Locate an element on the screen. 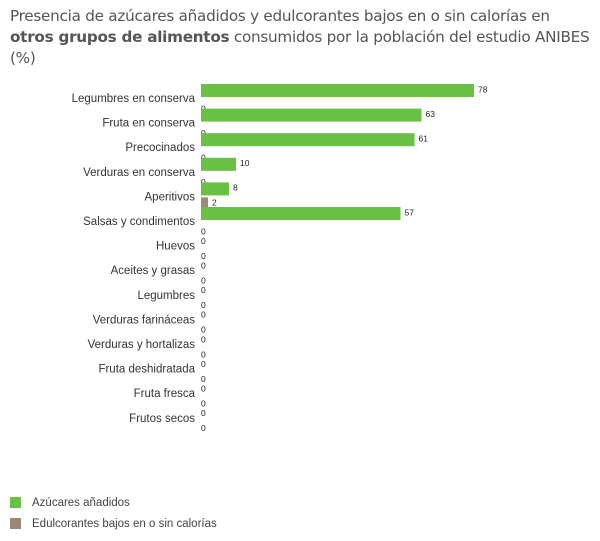 The width and height of the screenshot is (600, 541). value-label-edulcorantes-bajos-en-o-sin-calorias-fruta-en-conserva: 0 is located at coordinates (203, 133).